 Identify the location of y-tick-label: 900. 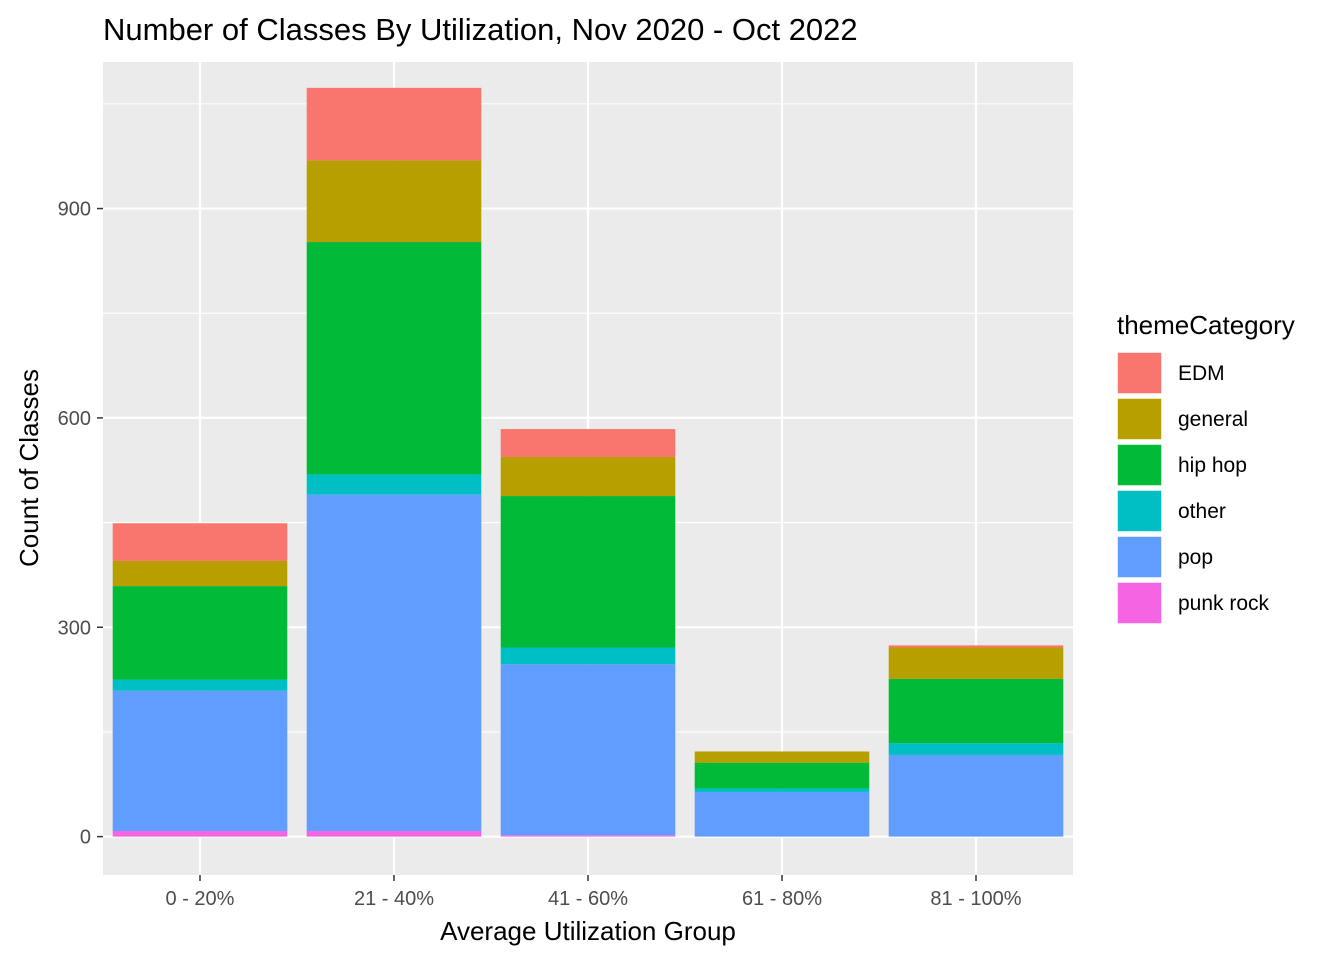
(74, 210).